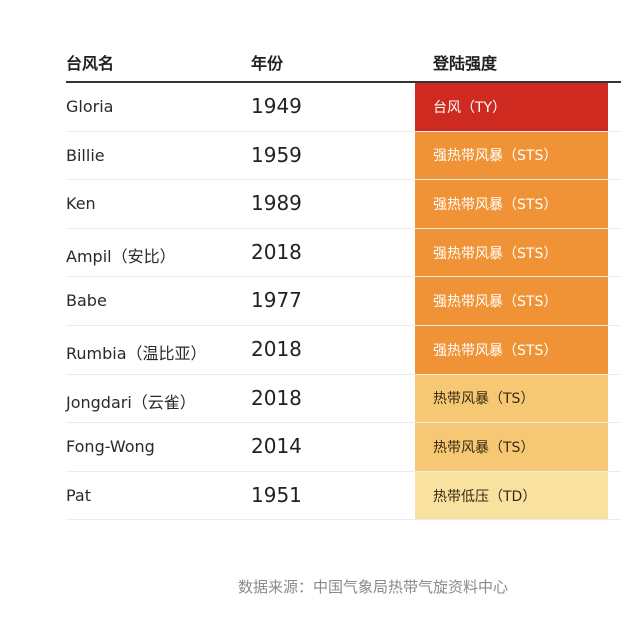  I want to click on table-row: Ken 1989 强热带风暴（STS）, so click(343, 204).